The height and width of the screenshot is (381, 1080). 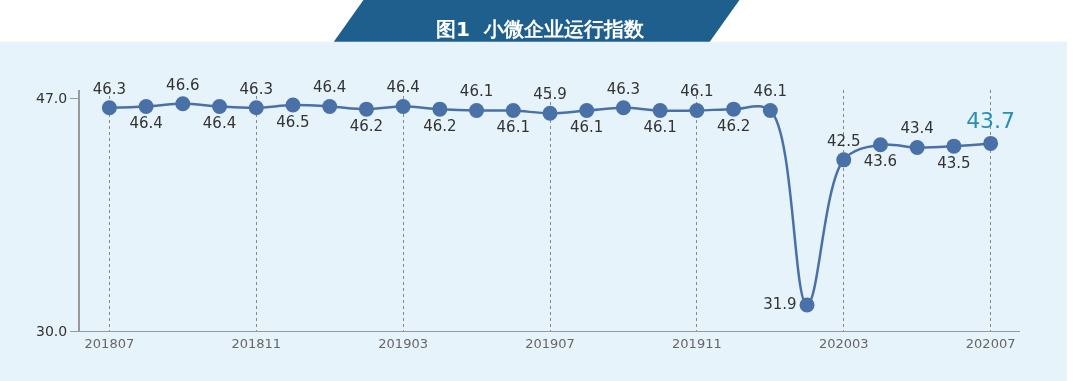 I want to click on data-label: 43.7, so click(x=991, y=120).